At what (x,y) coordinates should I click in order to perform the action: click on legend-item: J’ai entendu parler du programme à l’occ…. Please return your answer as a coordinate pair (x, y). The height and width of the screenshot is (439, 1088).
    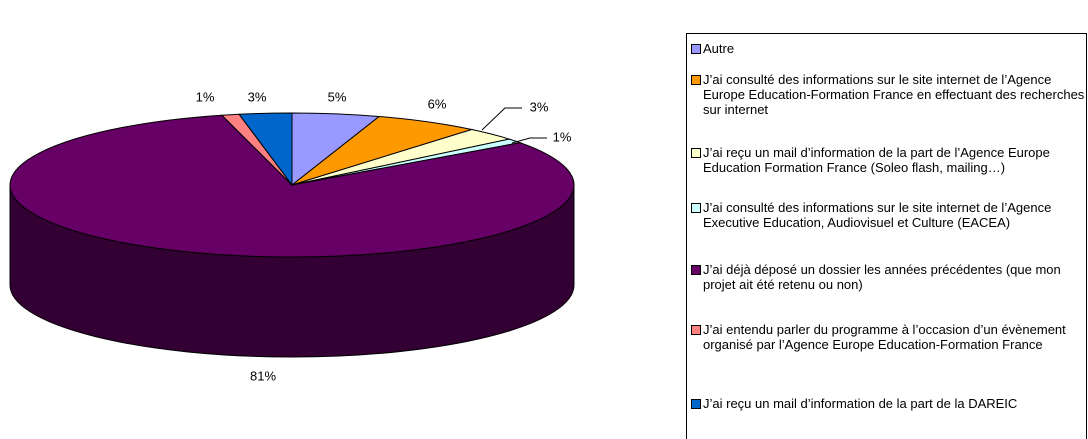
    Looking at the image, I should click on (889, 337).